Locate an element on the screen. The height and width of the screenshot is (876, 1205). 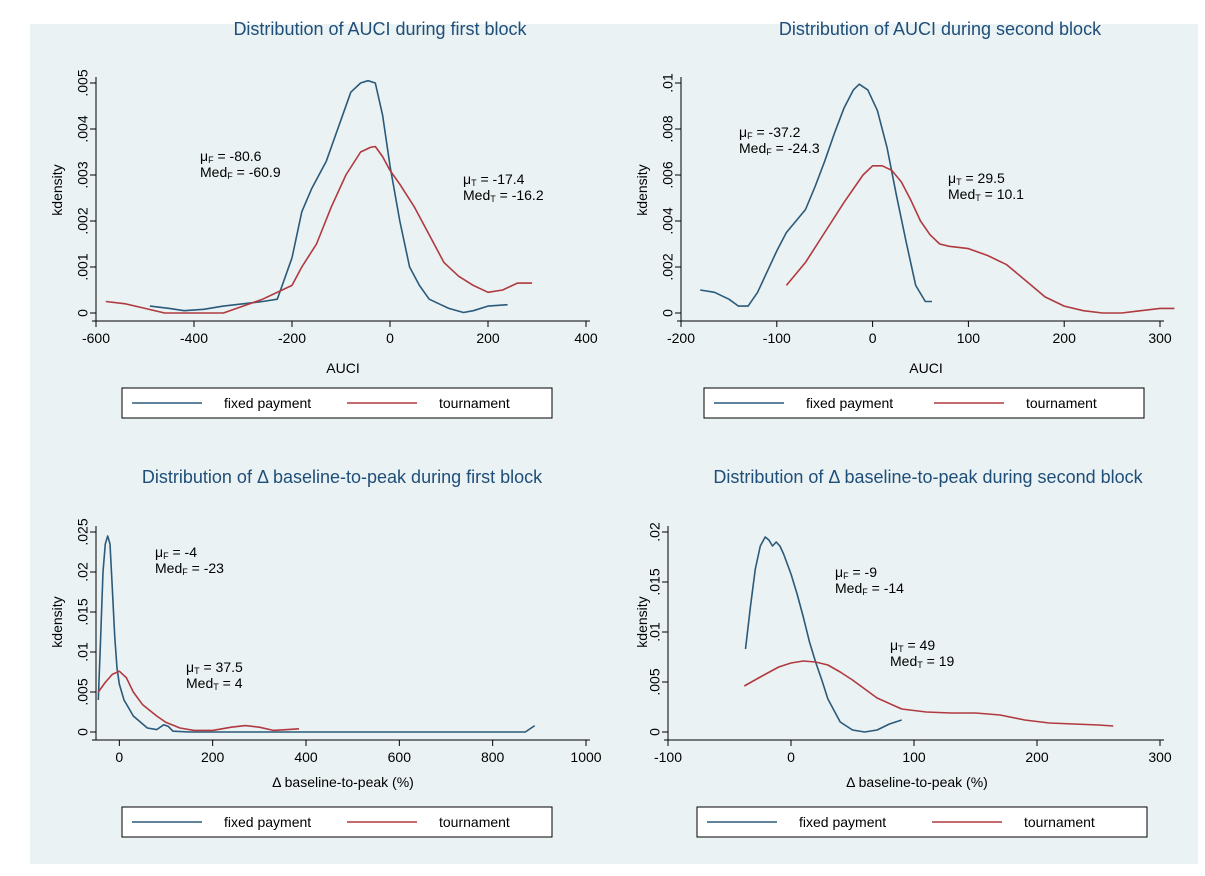
x-tick-label: 1000 is located at coordinates (585, 757).